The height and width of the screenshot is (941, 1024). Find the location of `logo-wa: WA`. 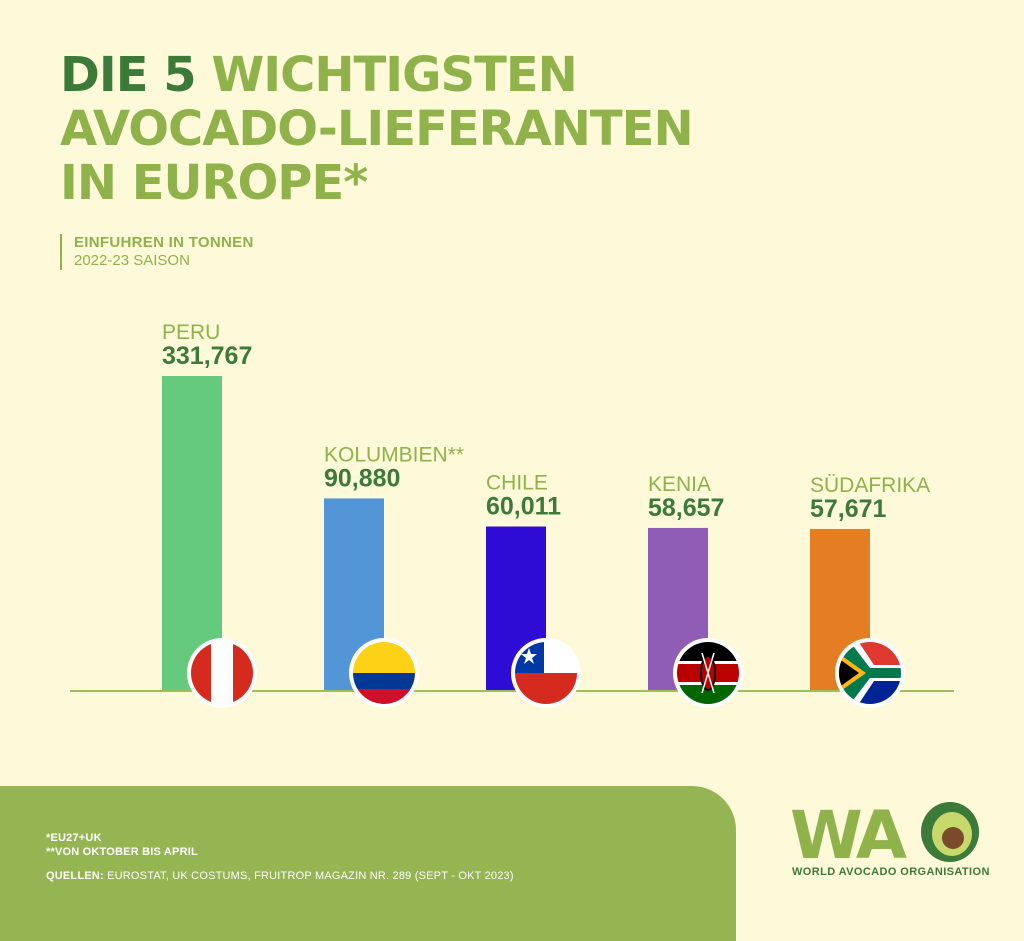

logo-wa: WA is located at coordinates (848, 835).